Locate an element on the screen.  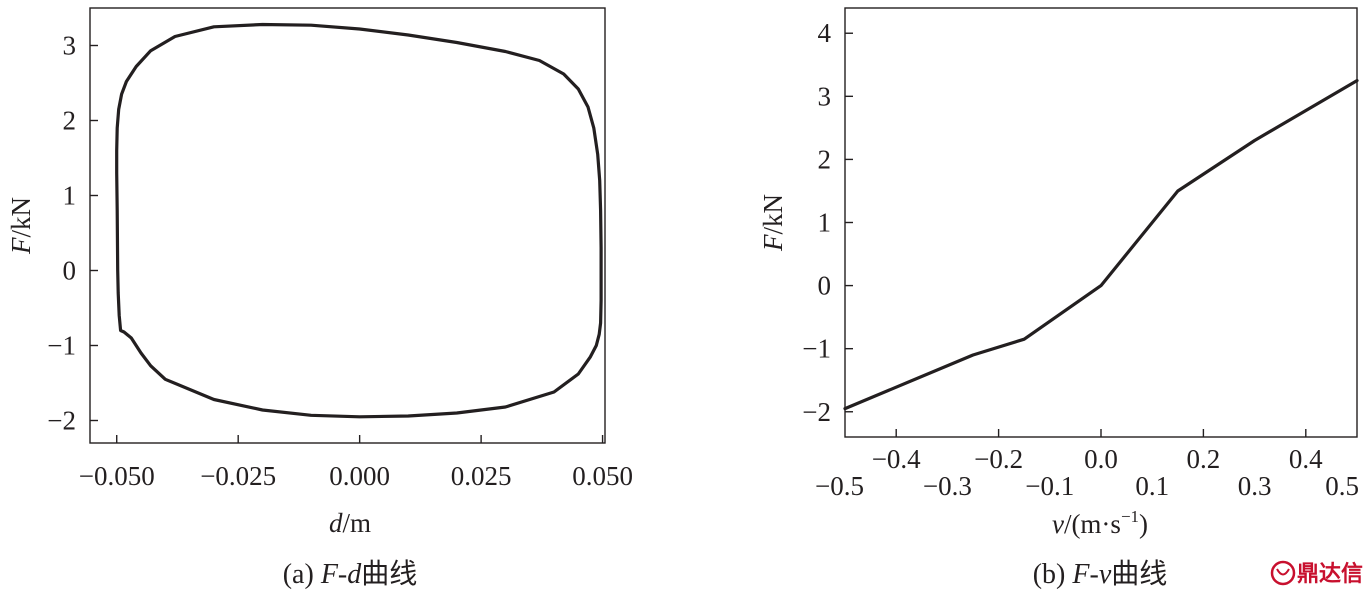
x-tick-label-lower: 0.3 is located at coordinates (1255, 486).